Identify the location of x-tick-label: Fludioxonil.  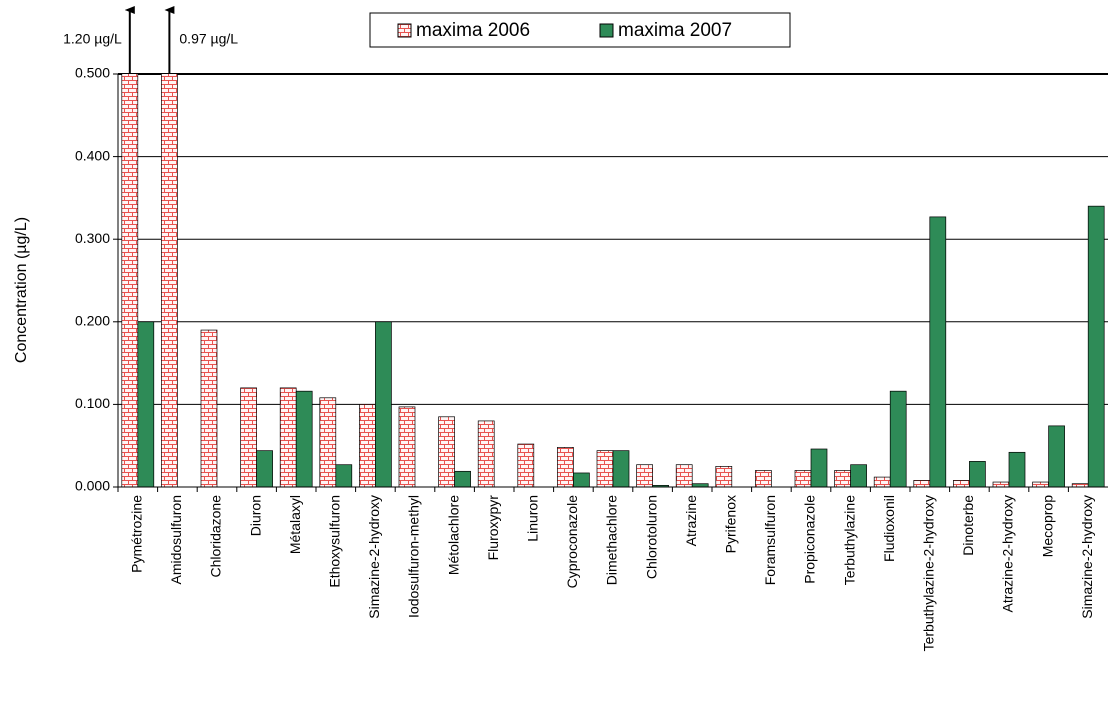
(889, 528).